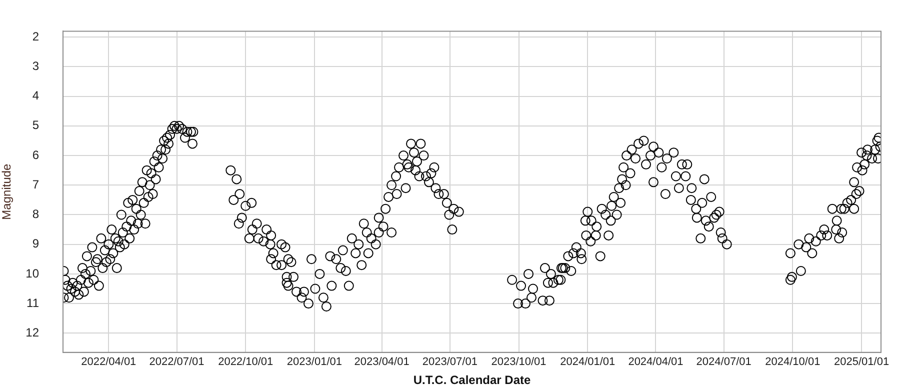  What do you see at coordinates (33, 332) in the screenshot?
I see `y-tick-label: 12` at bounding box center [33, 332].